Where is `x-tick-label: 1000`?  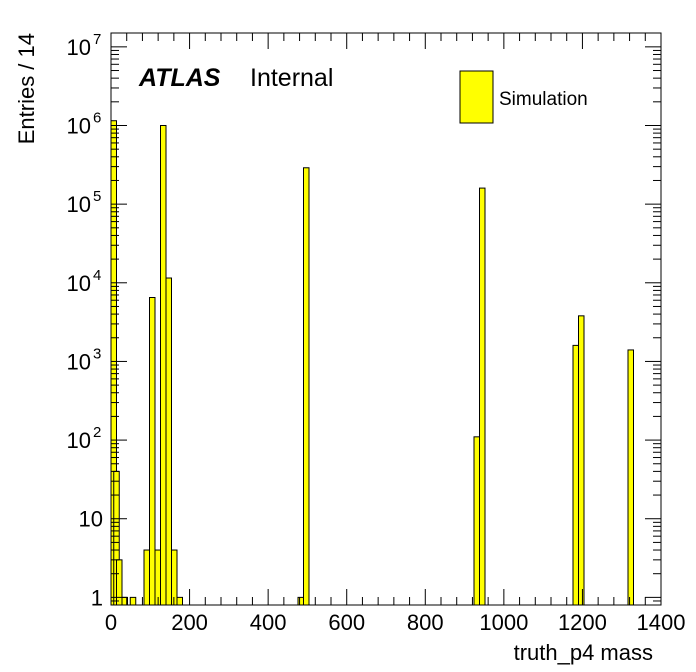 x-tick-label: 1000 is located at coordinates (503, 622).